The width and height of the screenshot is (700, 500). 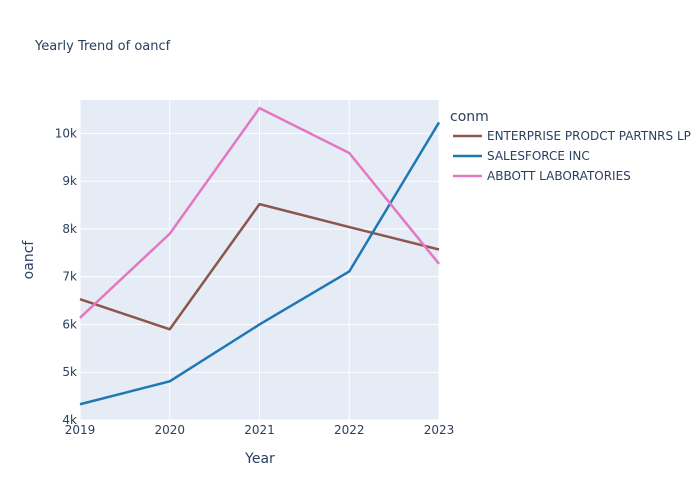 I want to click on legend-item-label: SALESFORCE INC, so click(x=538, y=156).